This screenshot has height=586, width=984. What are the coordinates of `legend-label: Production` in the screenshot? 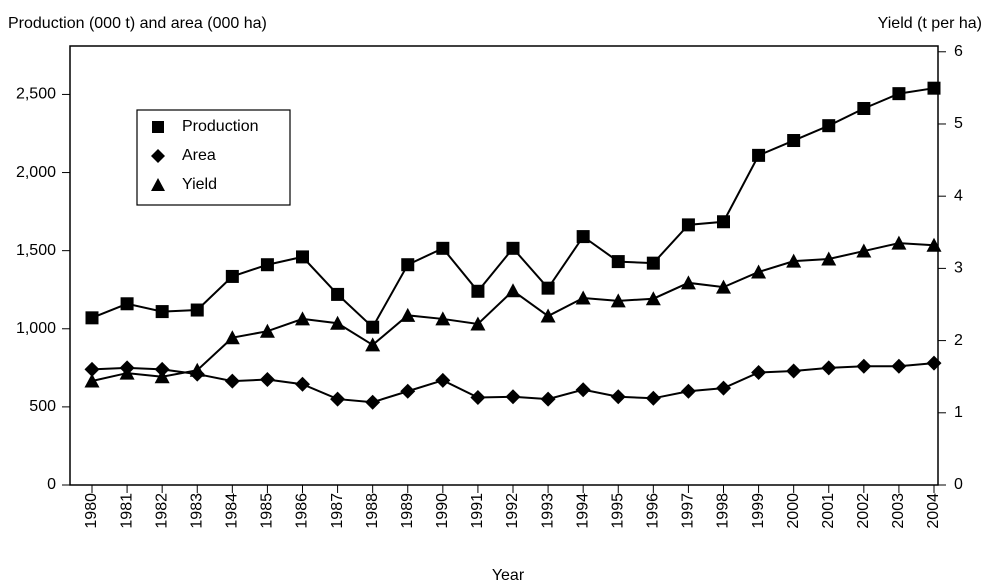 It's located at (220, 126).